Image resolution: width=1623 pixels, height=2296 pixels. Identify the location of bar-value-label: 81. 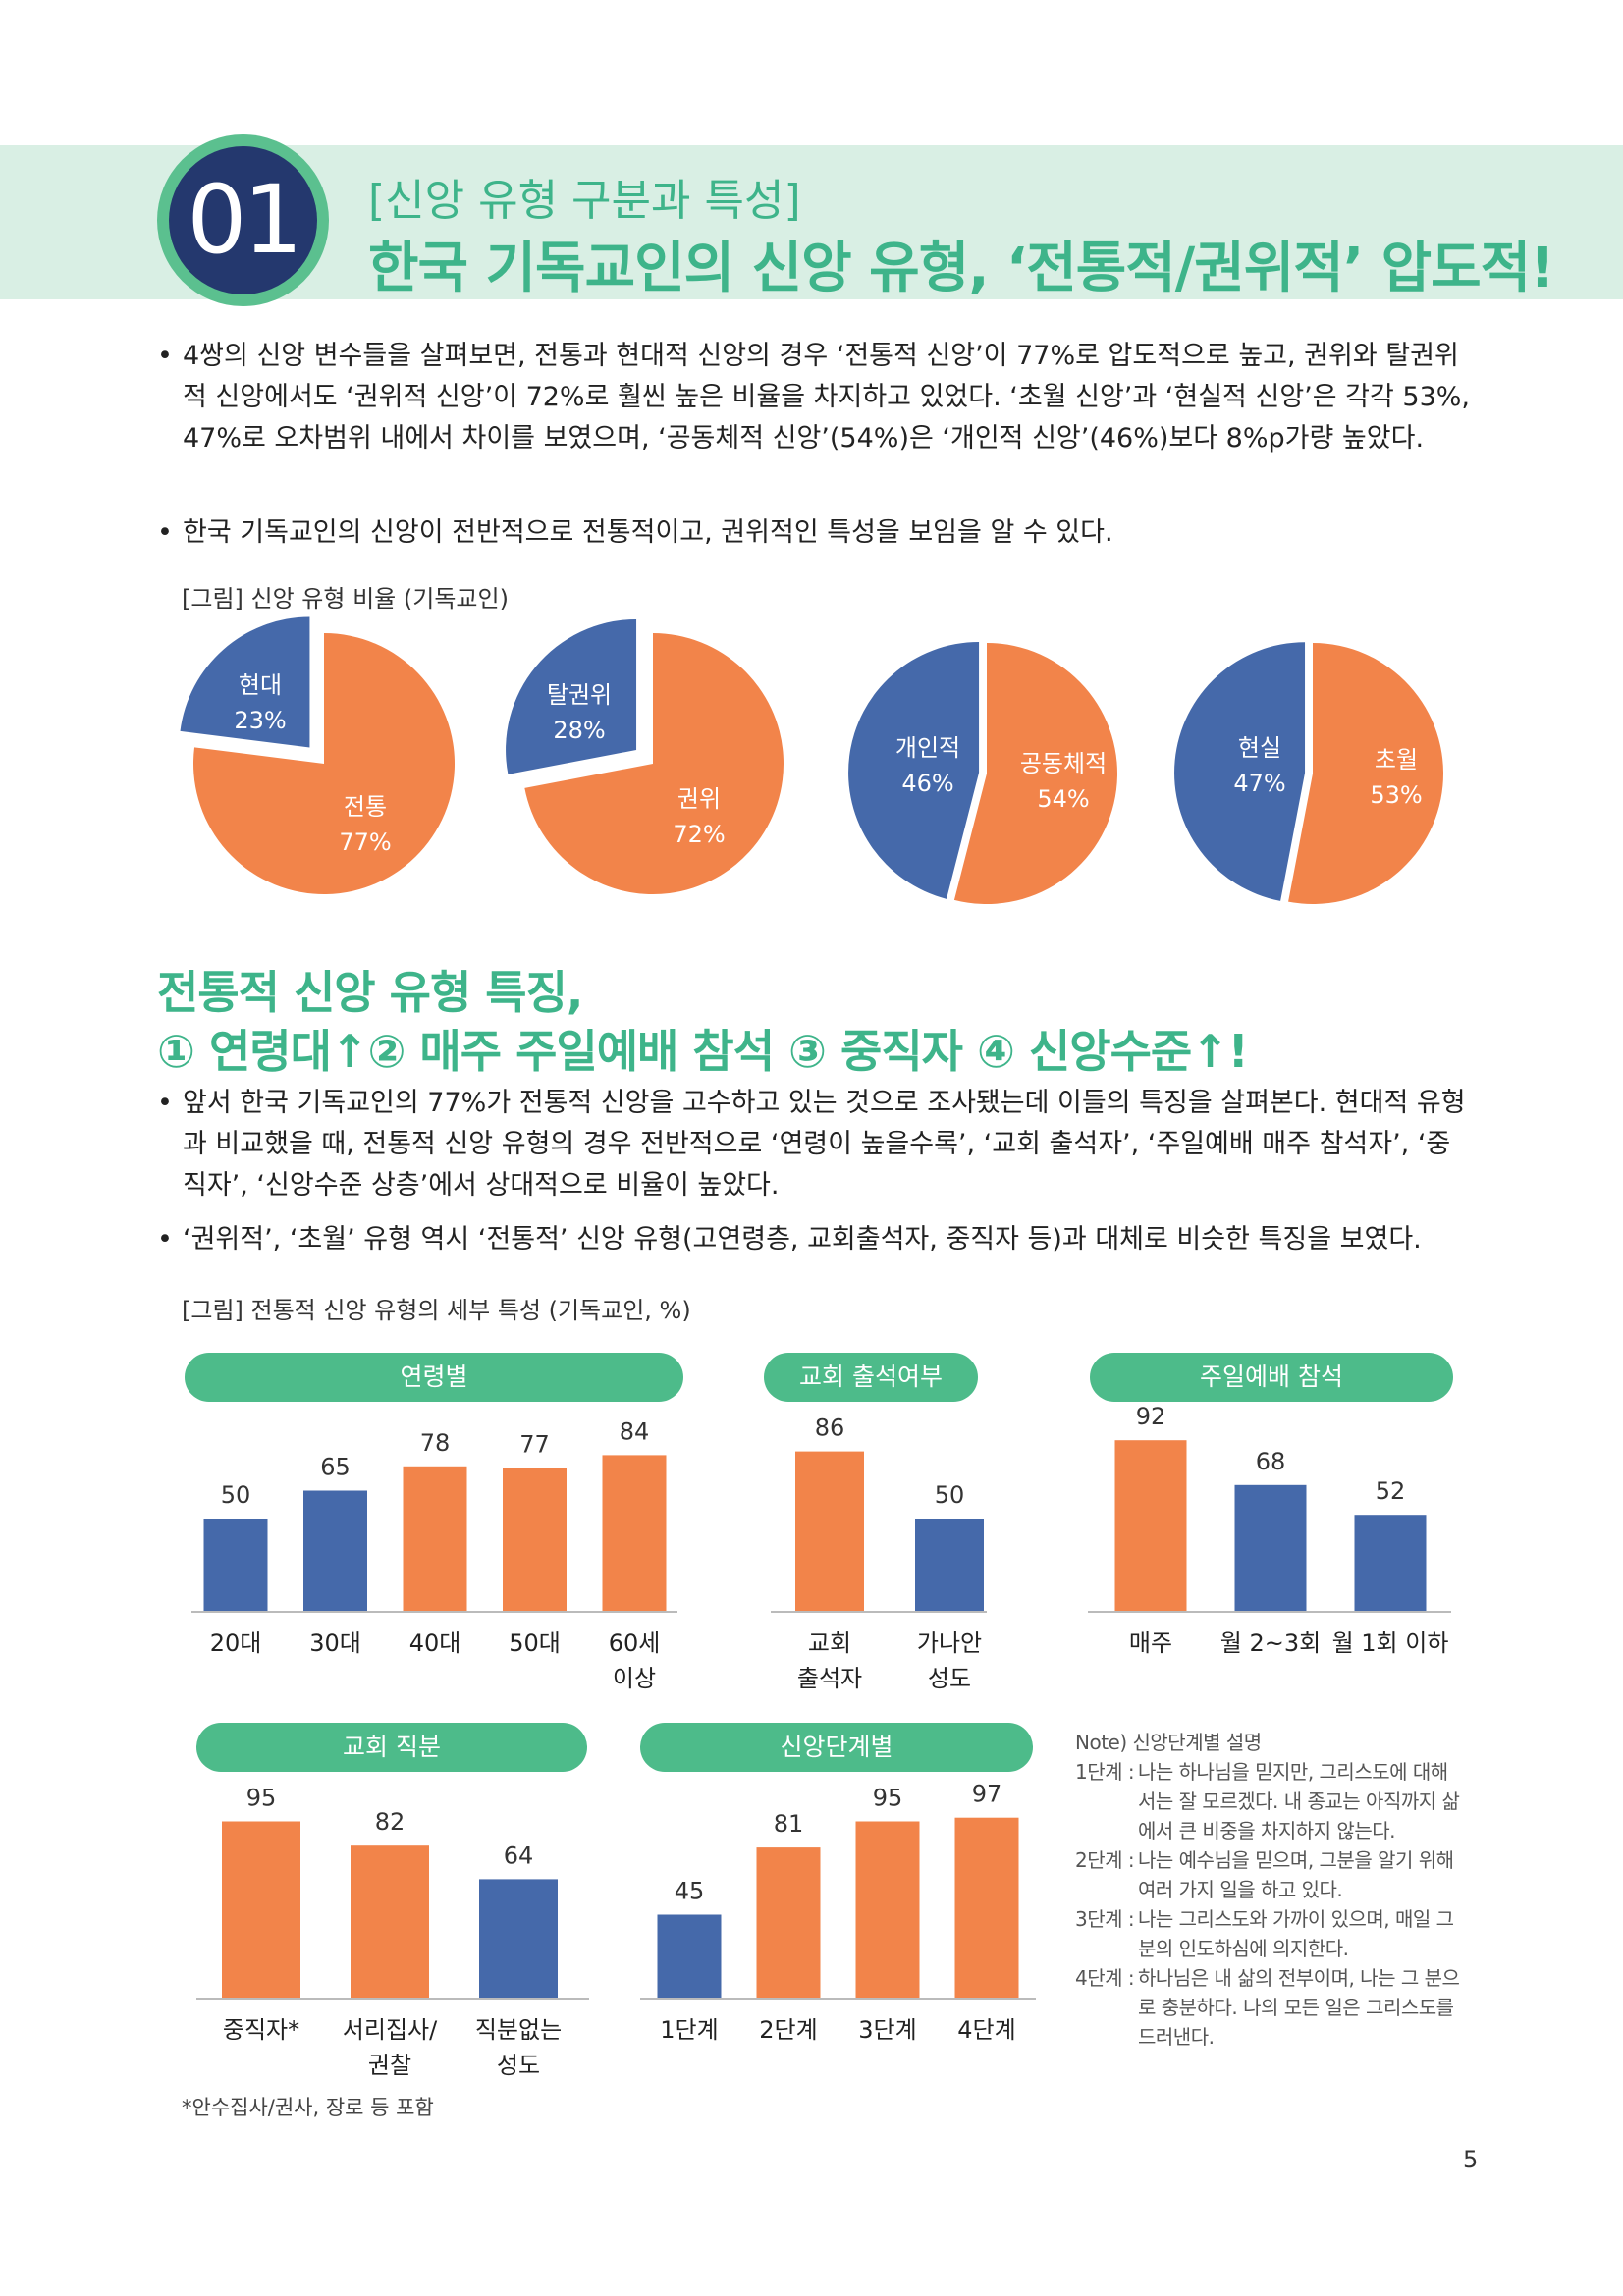
(789, 1824).